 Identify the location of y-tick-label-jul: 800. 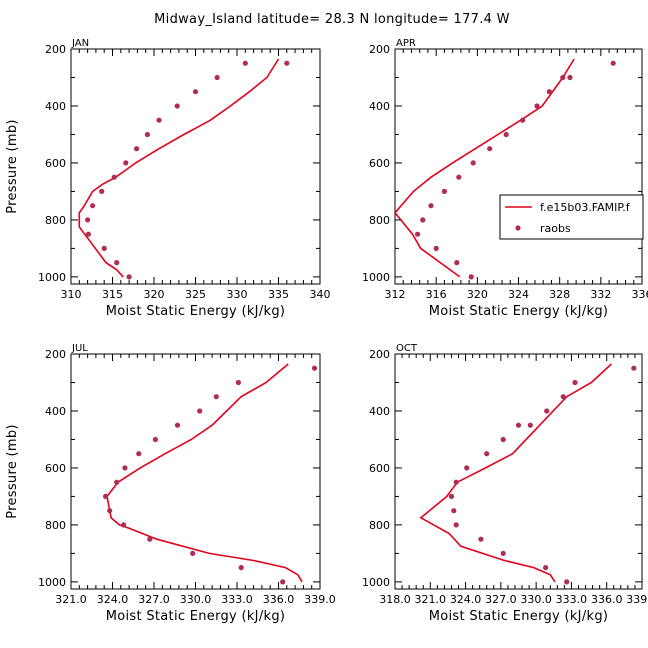
(55, 525).